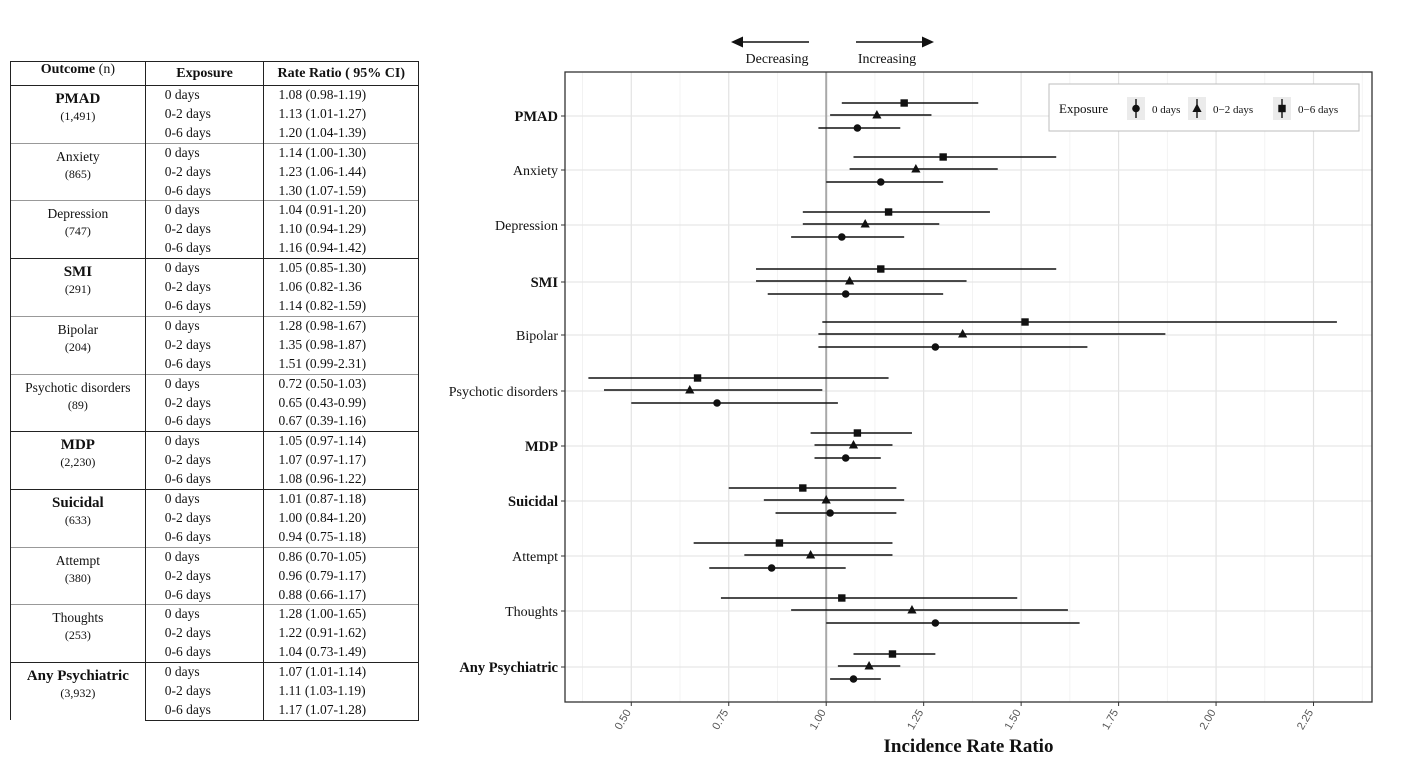 The height and width of the screenshot is (757, 1414). I want to click on rate-ratio-cell: 0.67 (0.39-1.16), so click(341, 422).